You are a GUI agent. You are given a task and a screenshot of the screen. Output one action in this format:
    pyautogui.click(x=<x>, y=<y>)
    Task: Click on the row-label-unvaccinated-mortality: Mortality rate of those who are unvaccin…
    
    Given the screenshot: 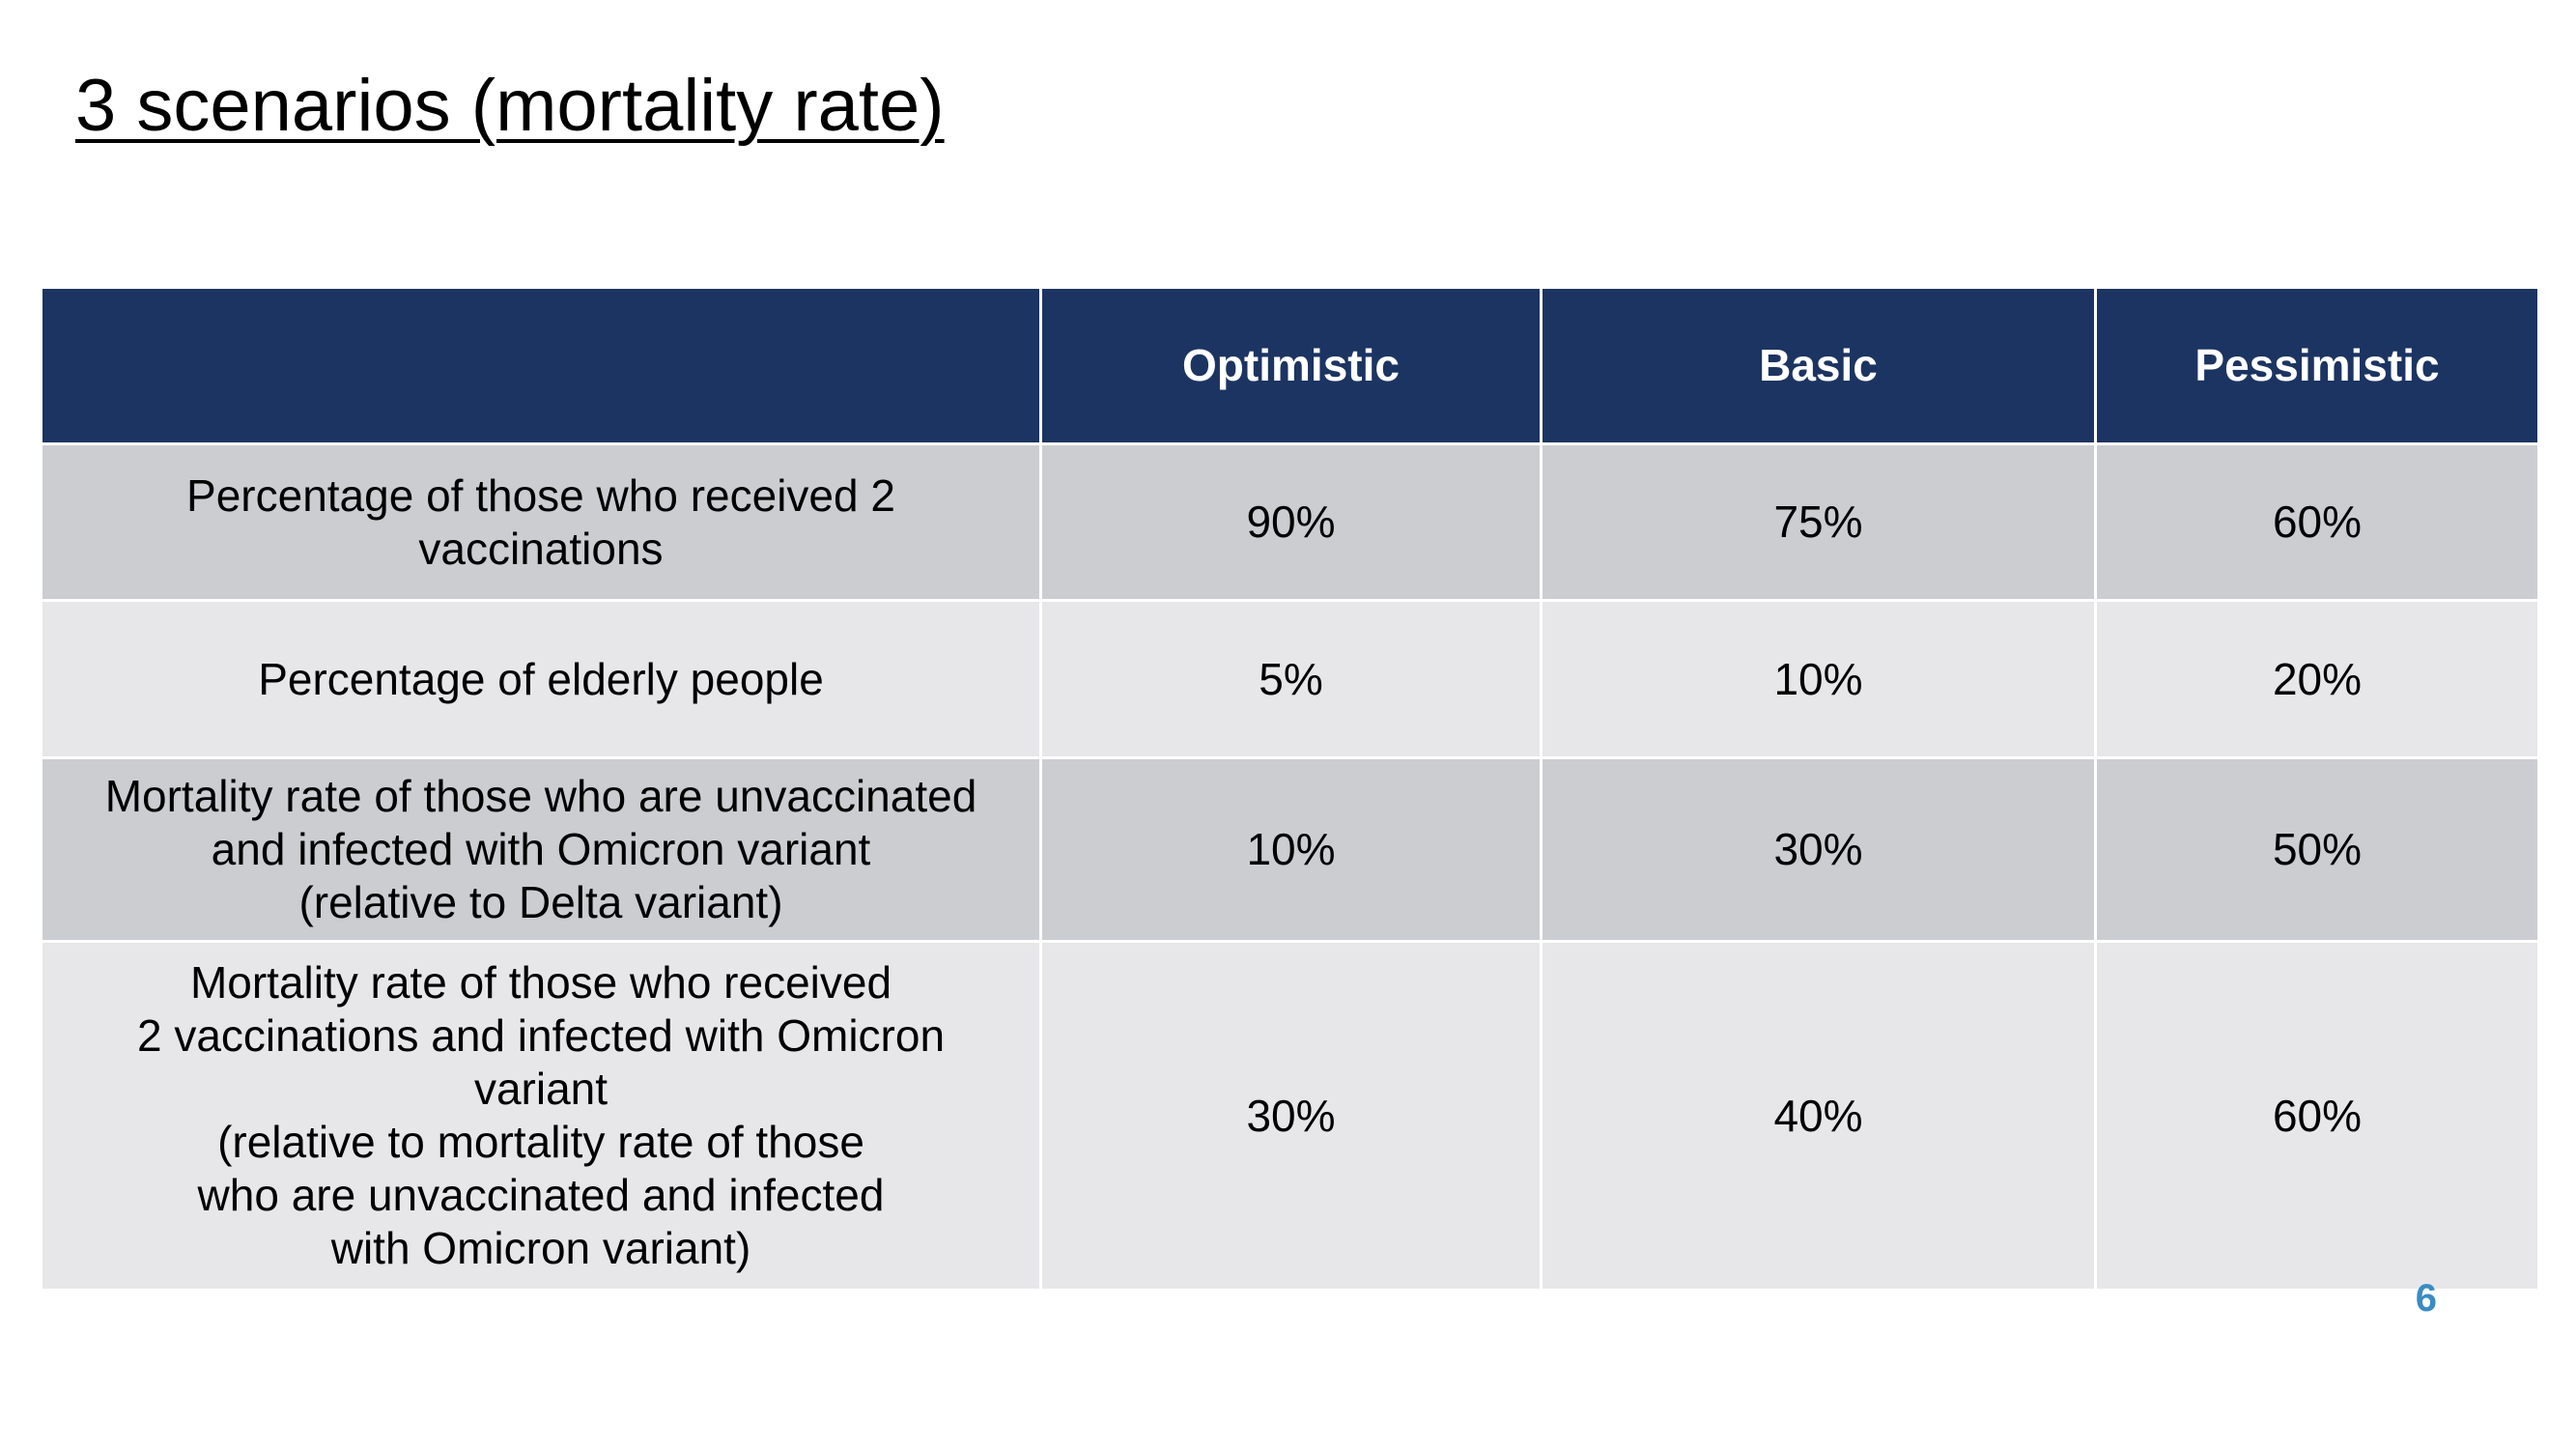 What is the action you would take?
    pyautogui.click(x=541, y=849)
    